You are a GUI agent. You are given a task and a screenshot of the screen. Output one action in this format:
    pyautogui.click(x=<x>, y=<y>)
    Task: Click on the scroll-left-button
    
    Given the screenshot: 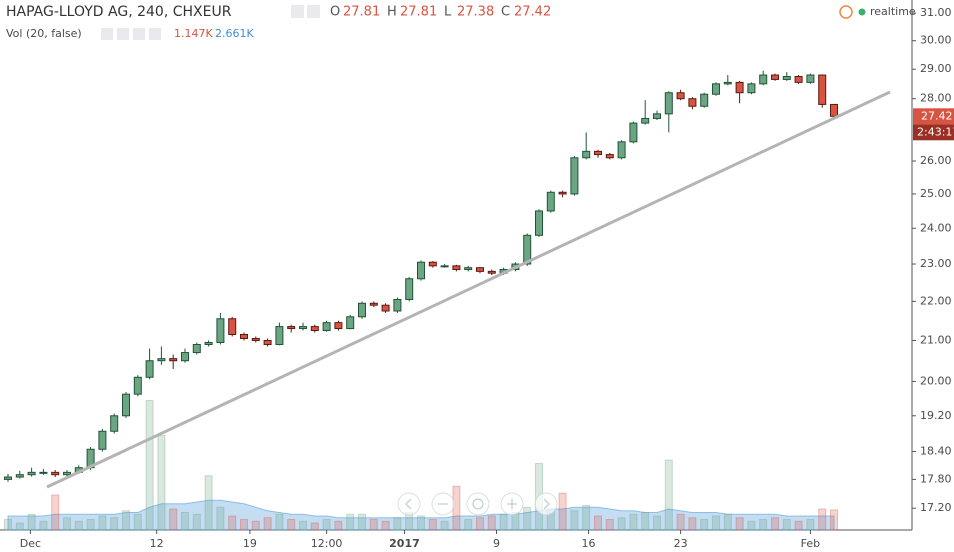 What is the action you would take?
    pyautogui.click(x=409, y=504)
    